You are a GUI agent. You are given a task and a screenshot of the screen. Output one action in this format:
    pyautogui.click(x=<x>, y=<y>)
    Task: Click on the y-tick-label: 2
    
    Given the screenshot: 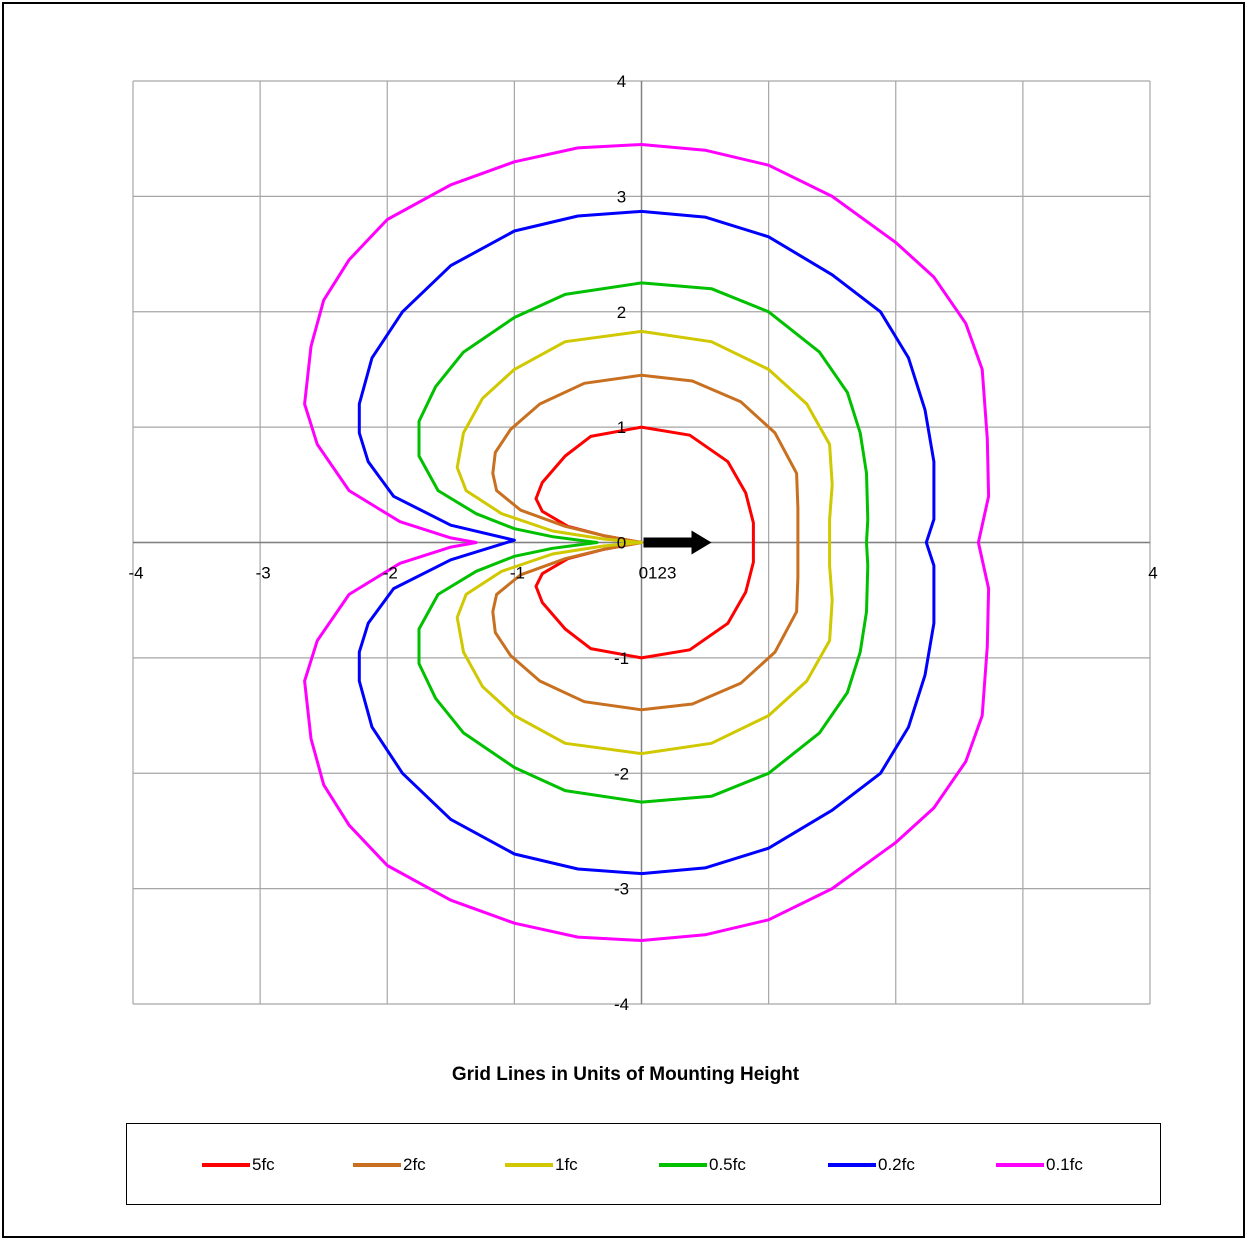 What is the action you would take?
    pyautogui.click(x=621, y=312)
    